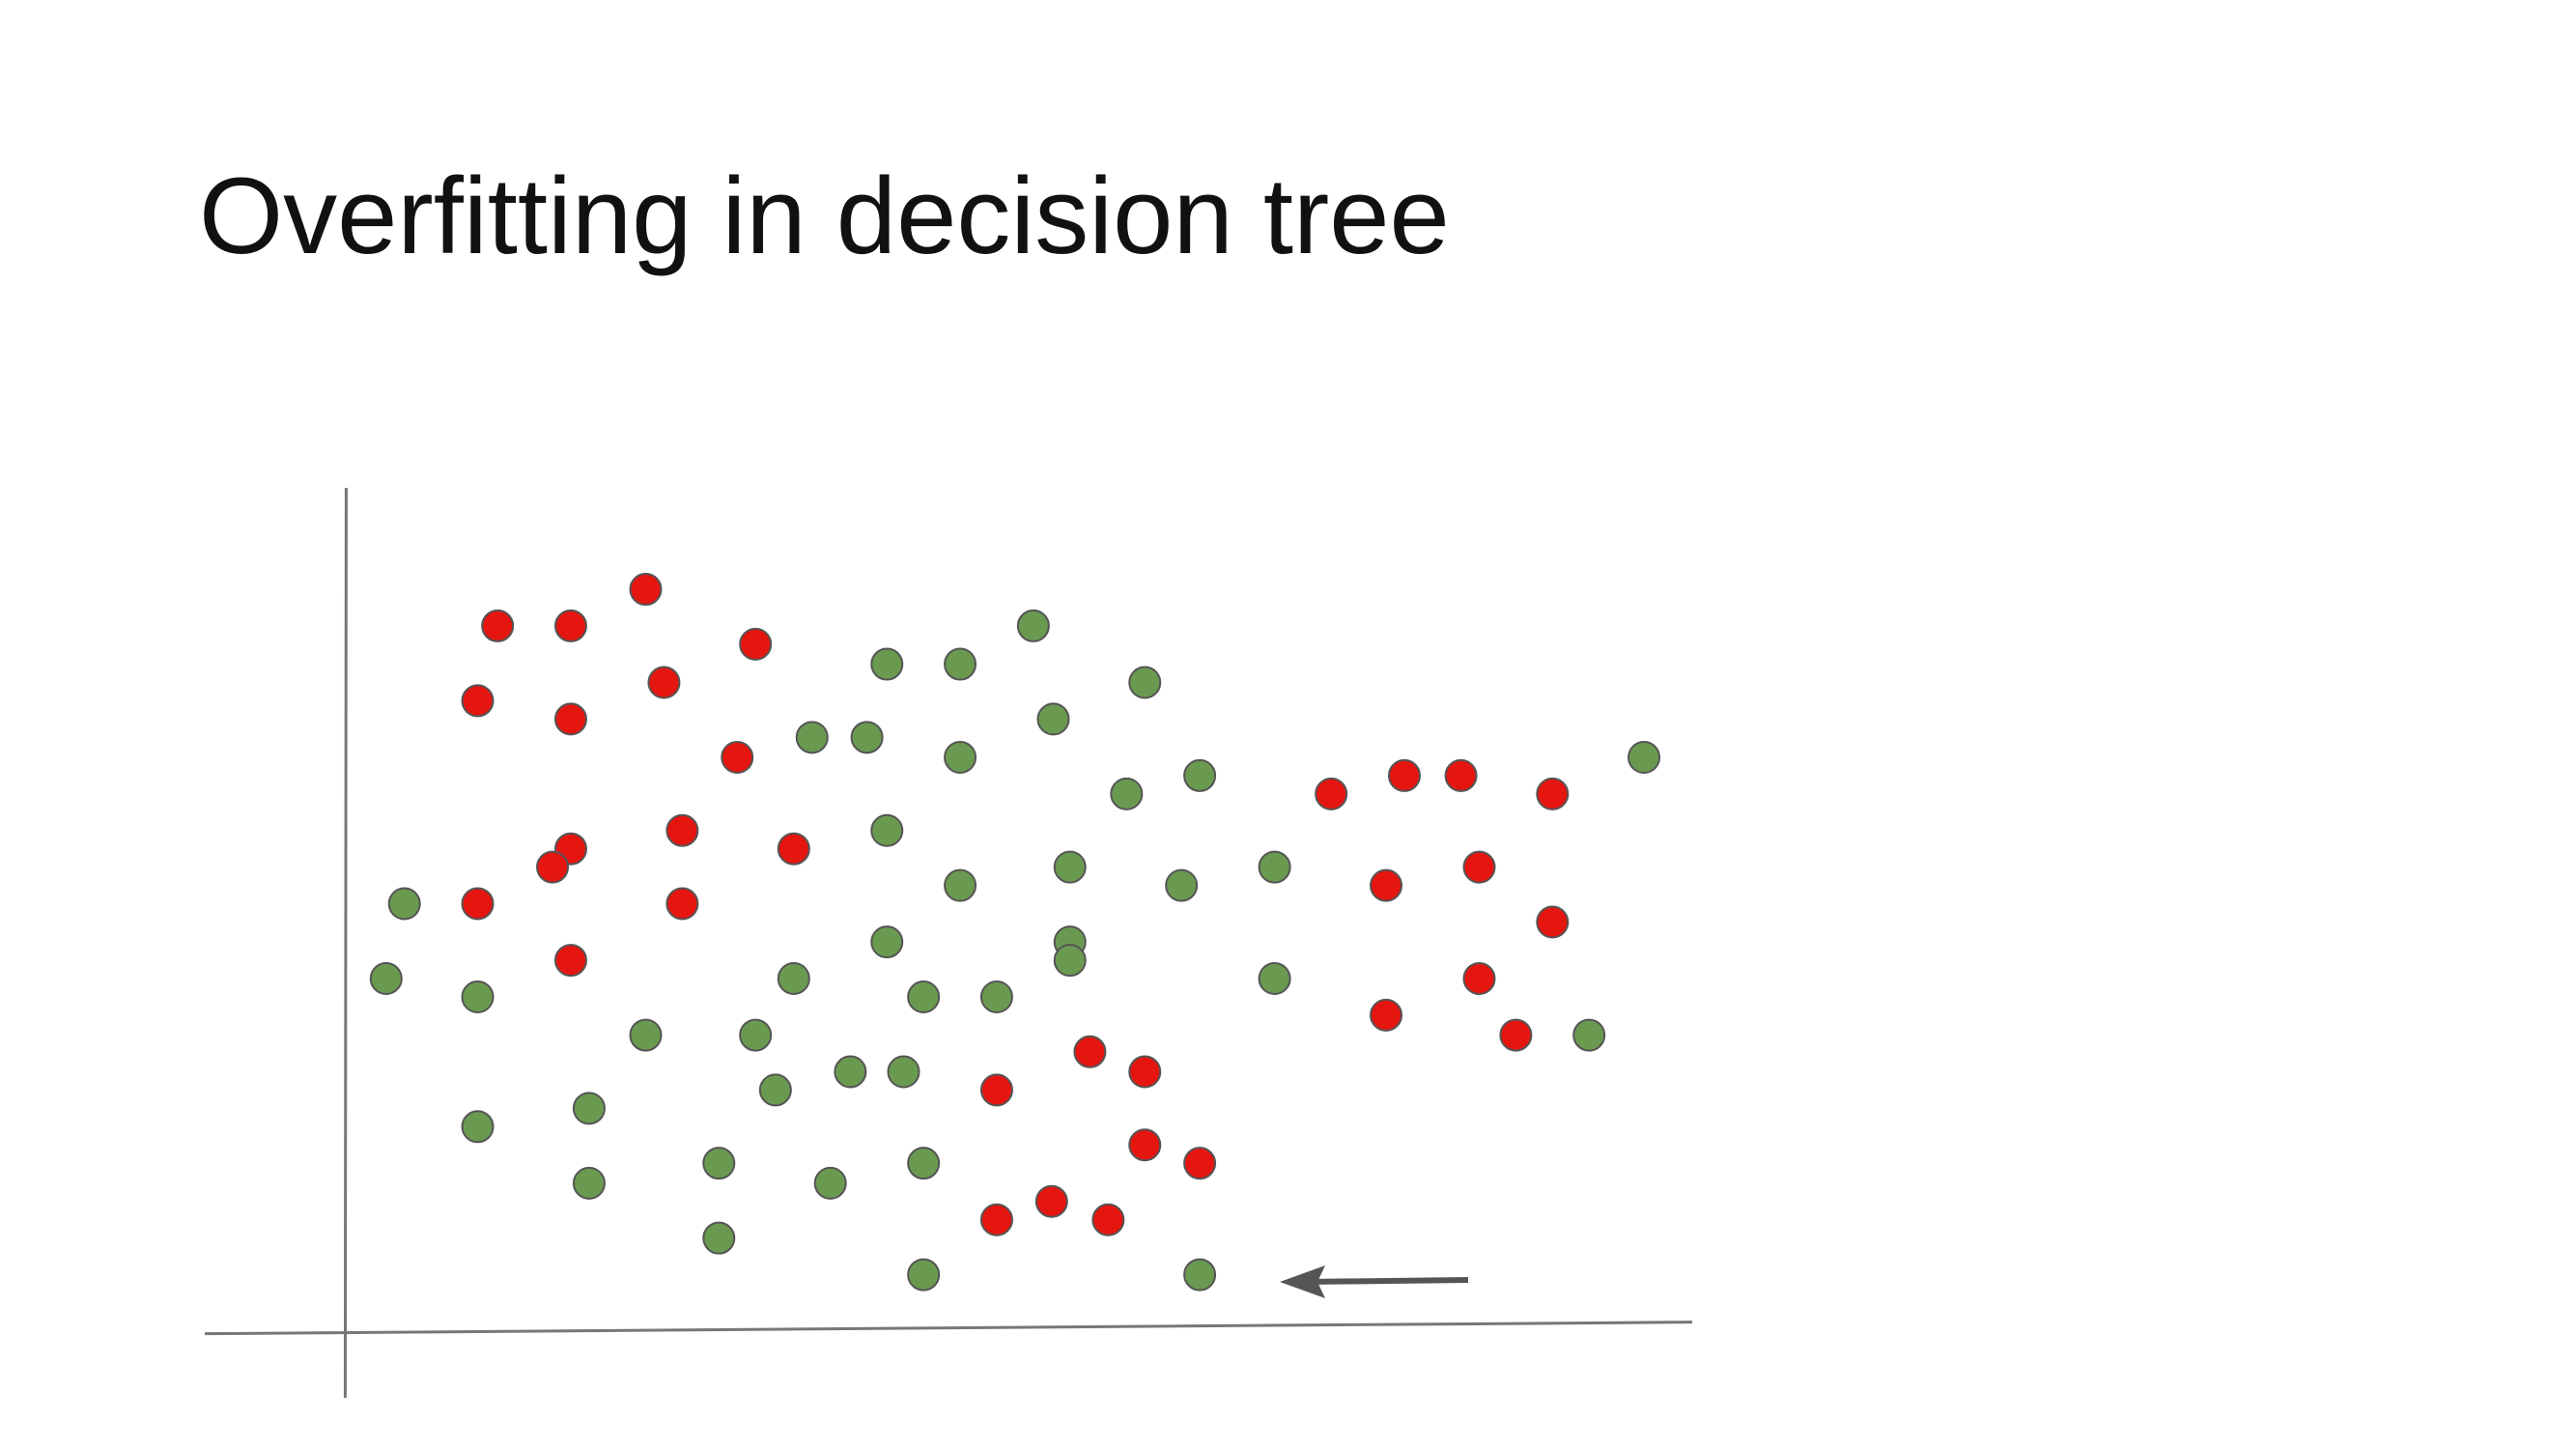 The width and height of the screenshot is (2576, 1449). I want to click on slide-title: Overfitting in decision tree, so click(824, 216).